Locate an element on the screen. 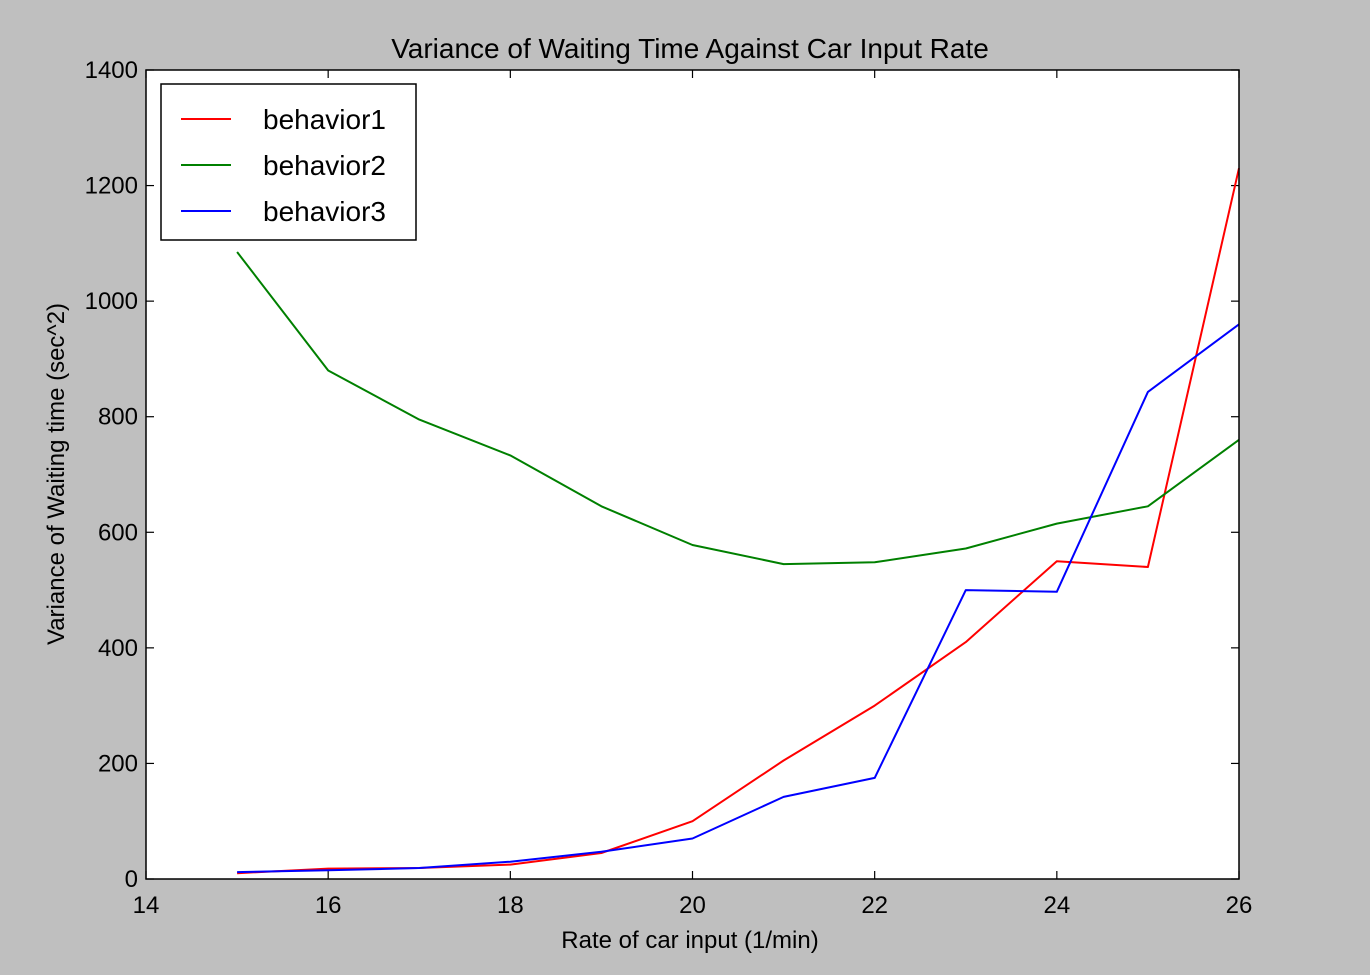  y-tick-label: 600 is located at coordinates (118, 532).